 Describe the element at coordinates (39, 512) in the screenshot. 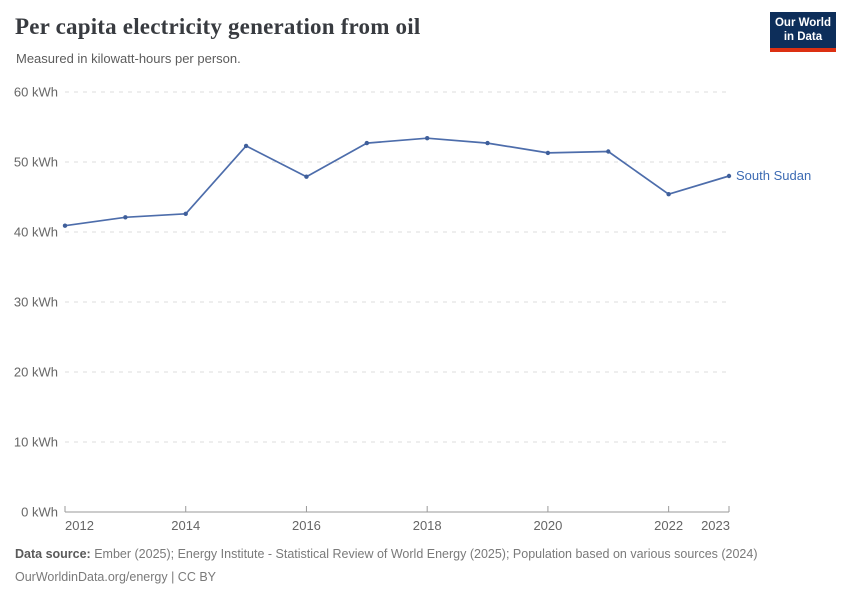

I see `y-axis-label: 0 kWh` at that location.